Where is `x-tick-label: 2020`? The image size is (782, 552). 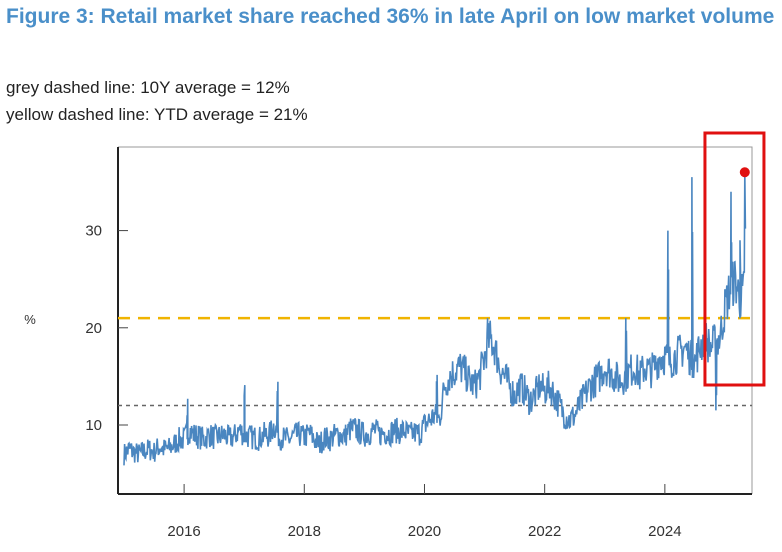 x-tick-label: 2020 is located at coordinates (424, 531).